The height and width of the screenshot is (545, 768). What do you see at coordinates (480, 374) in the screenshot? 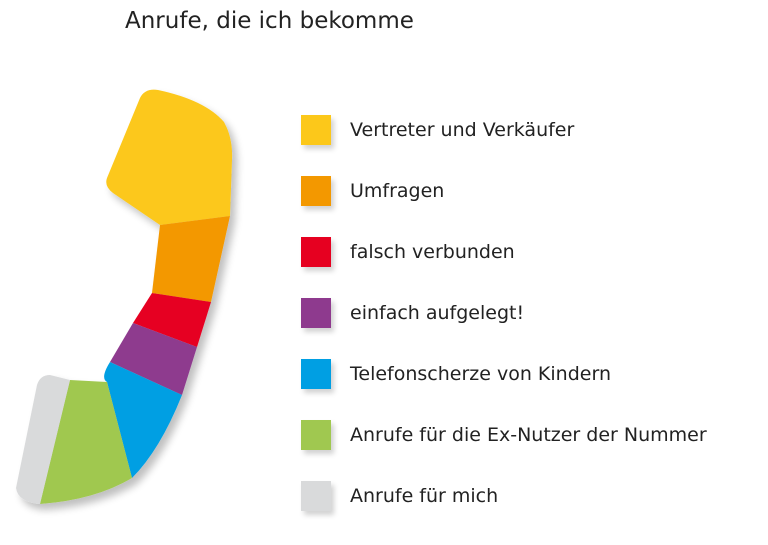
I see `legend-label: Telefonscherze von Kindern` at bounding box center [480, 374].